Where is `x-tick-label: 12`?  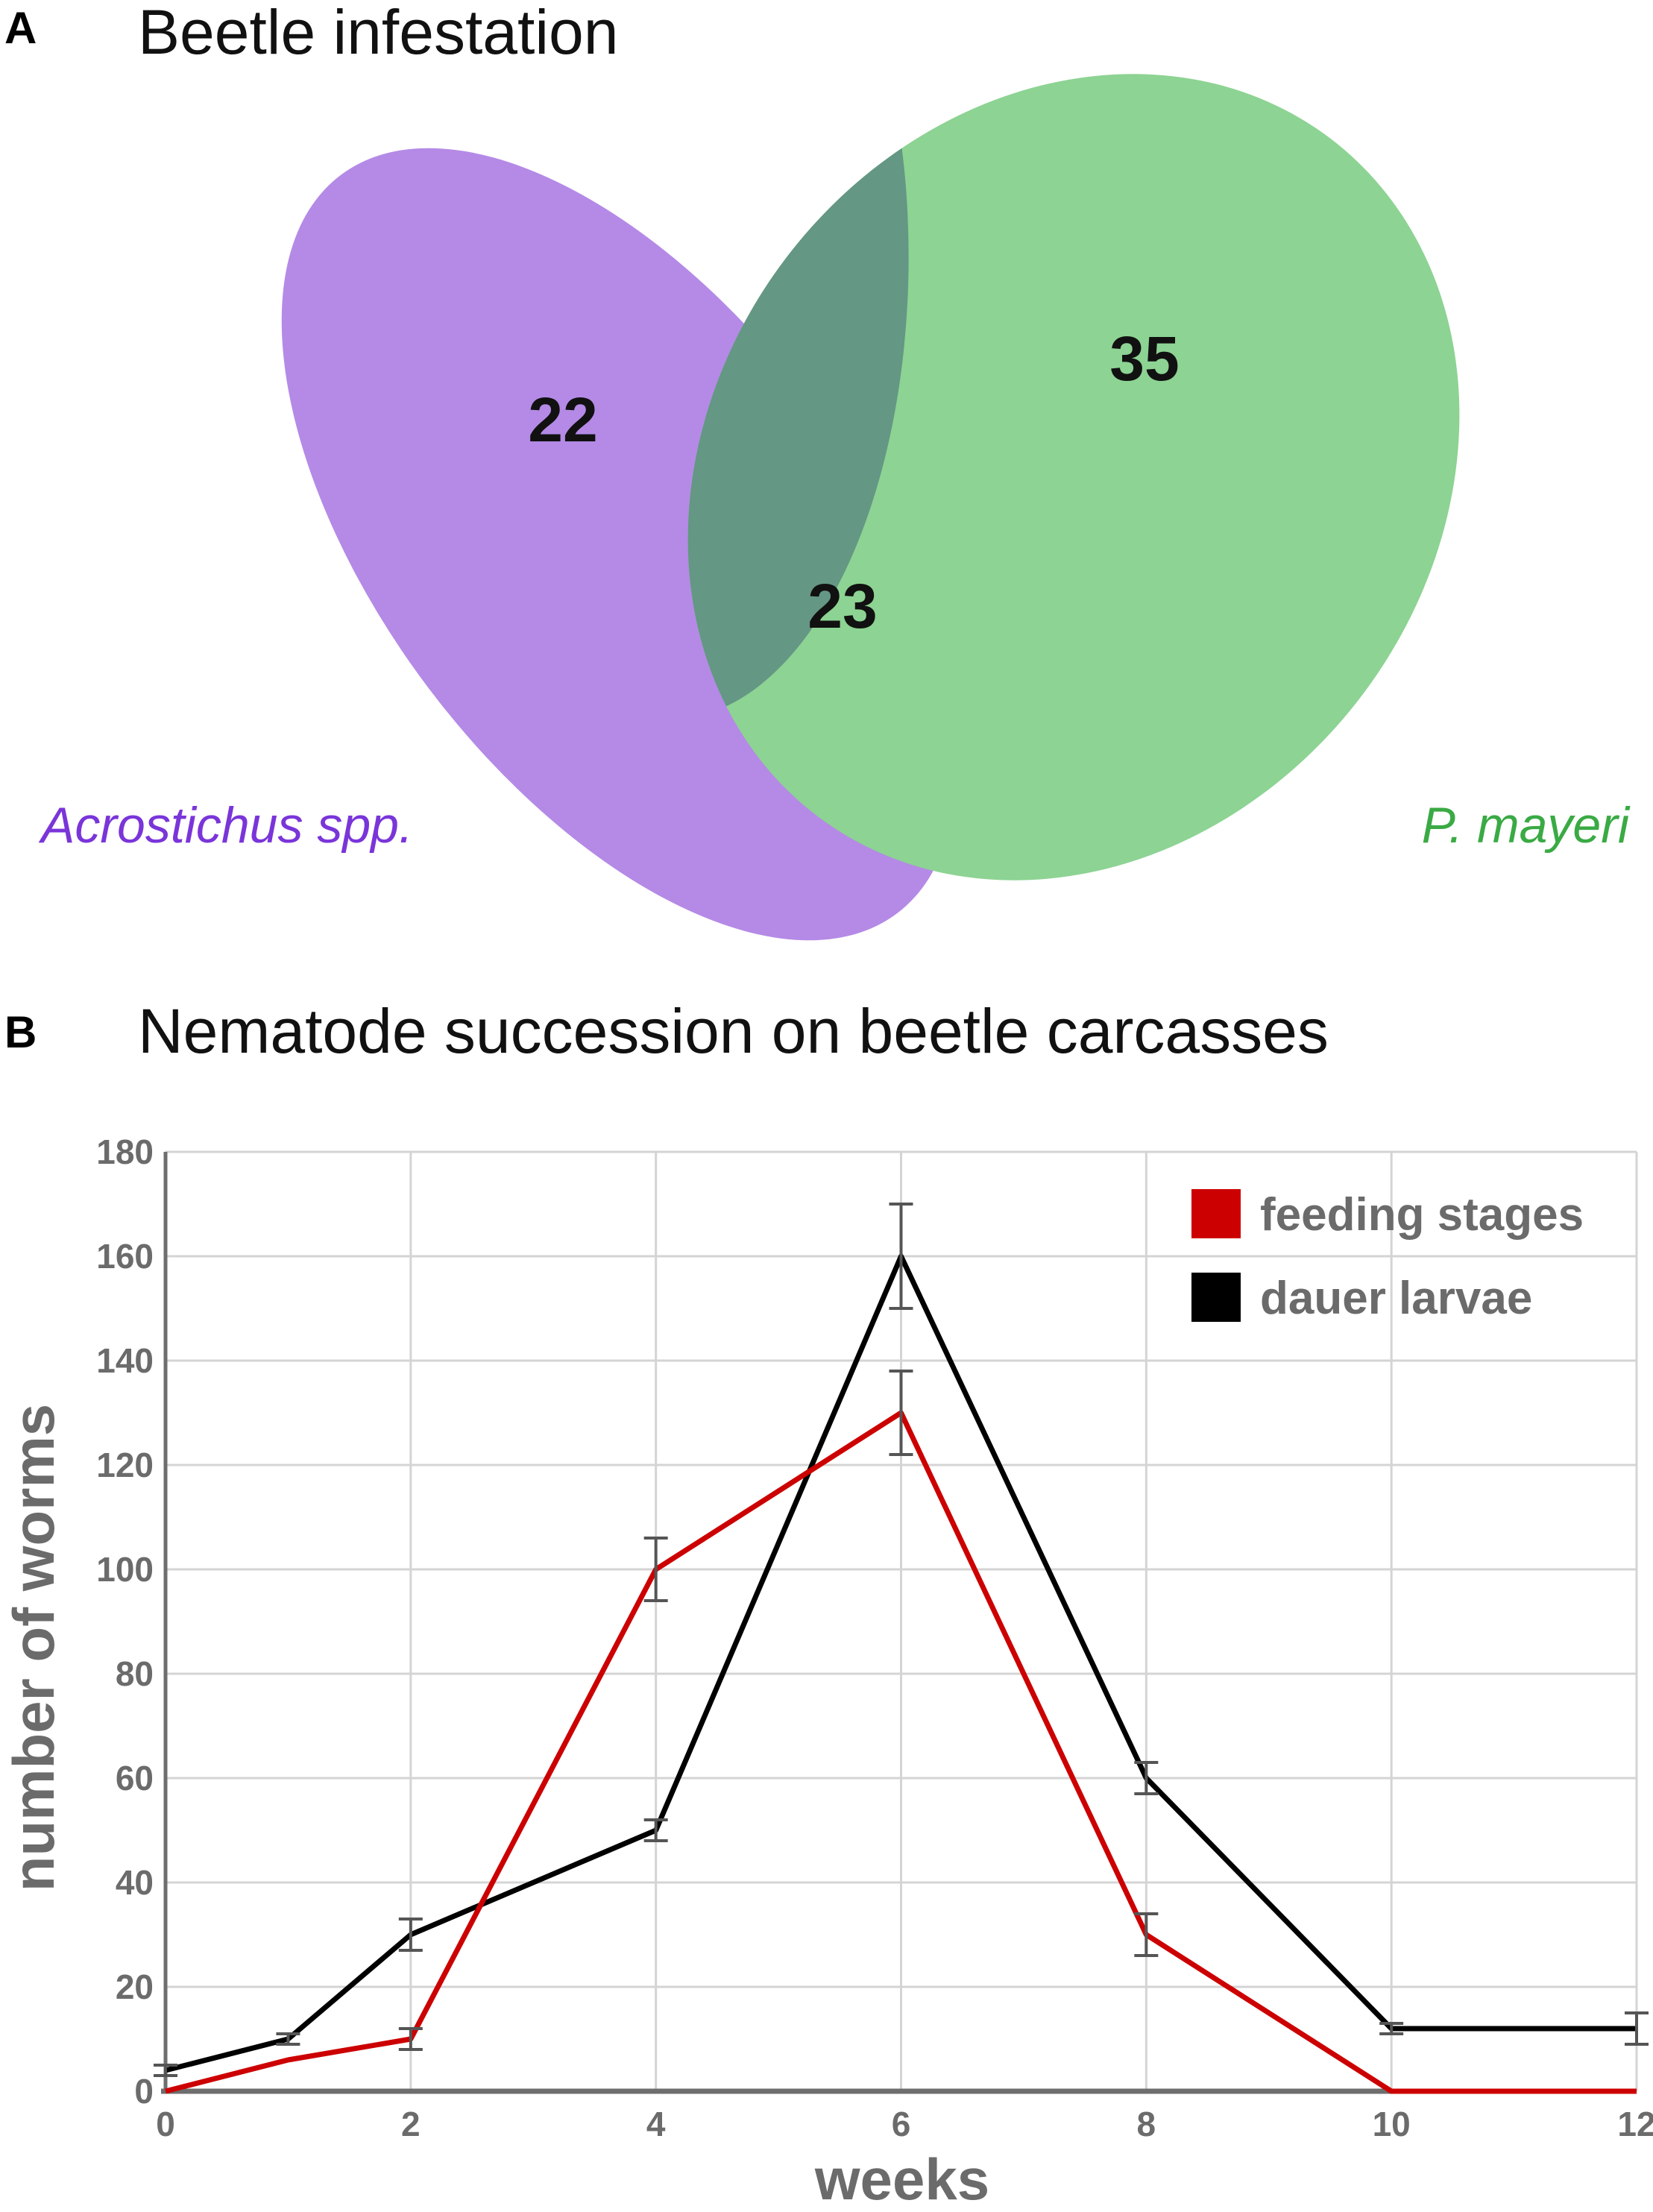 x-tick-label: 12 is located at coordinates (1635, 2124).